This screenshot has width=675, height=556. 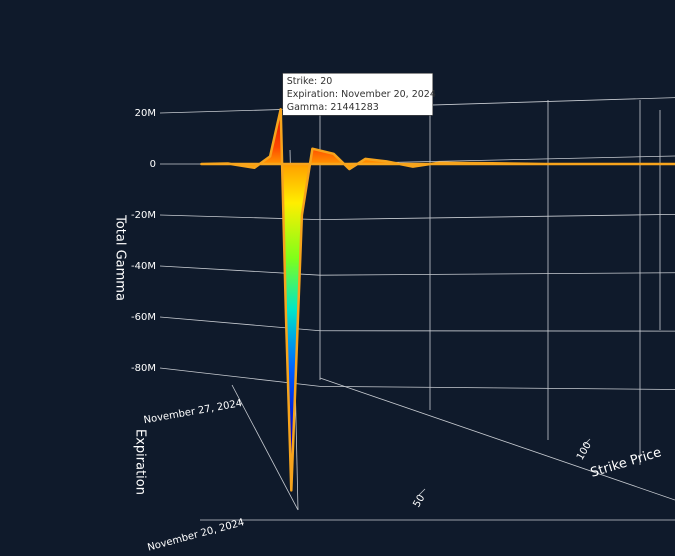 What do you see at coordinates (193, 412) in the screenshot?
I see `y-tick-label: November 27, 2024` at bounding box center [193, 412].